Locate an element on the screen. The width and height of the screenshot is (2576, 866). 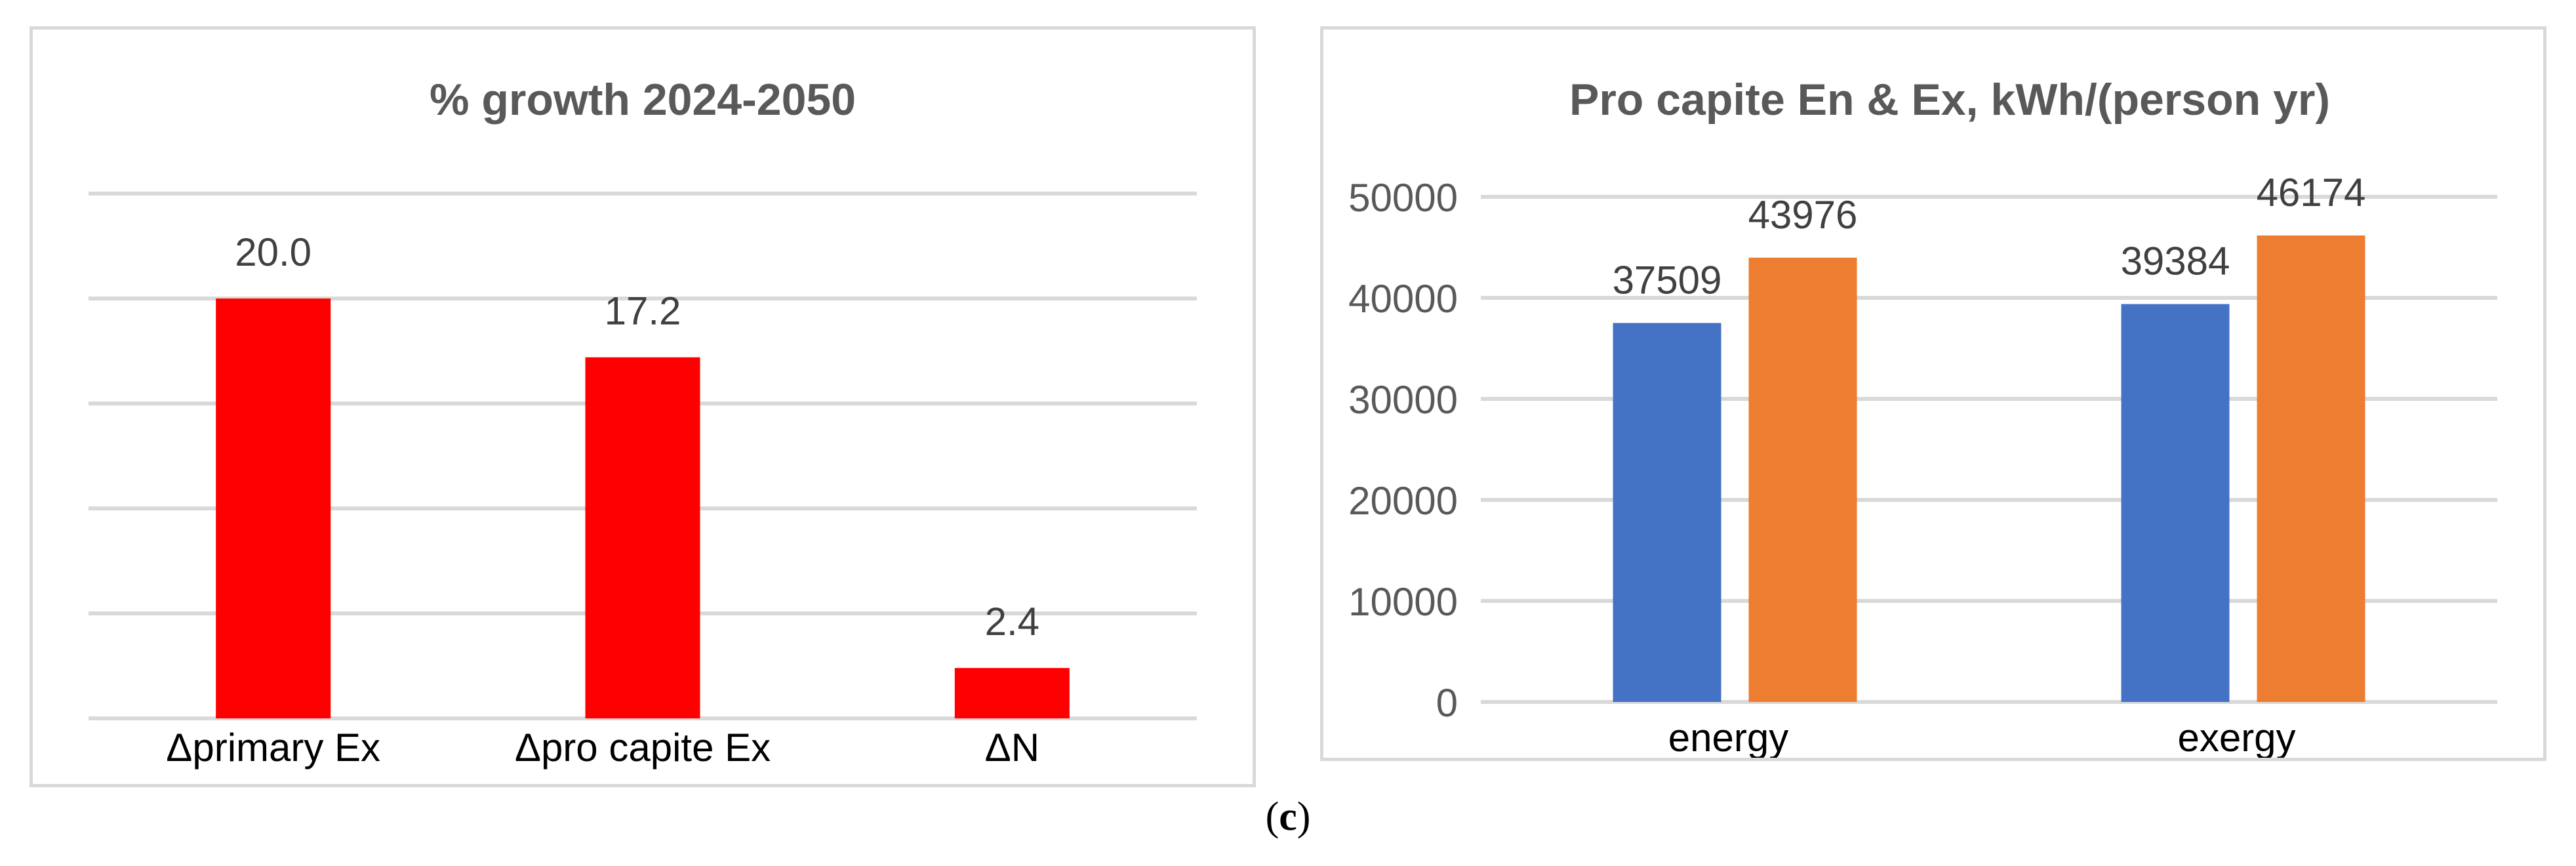
caption-close: ) is located at coordinates (1304, 816).